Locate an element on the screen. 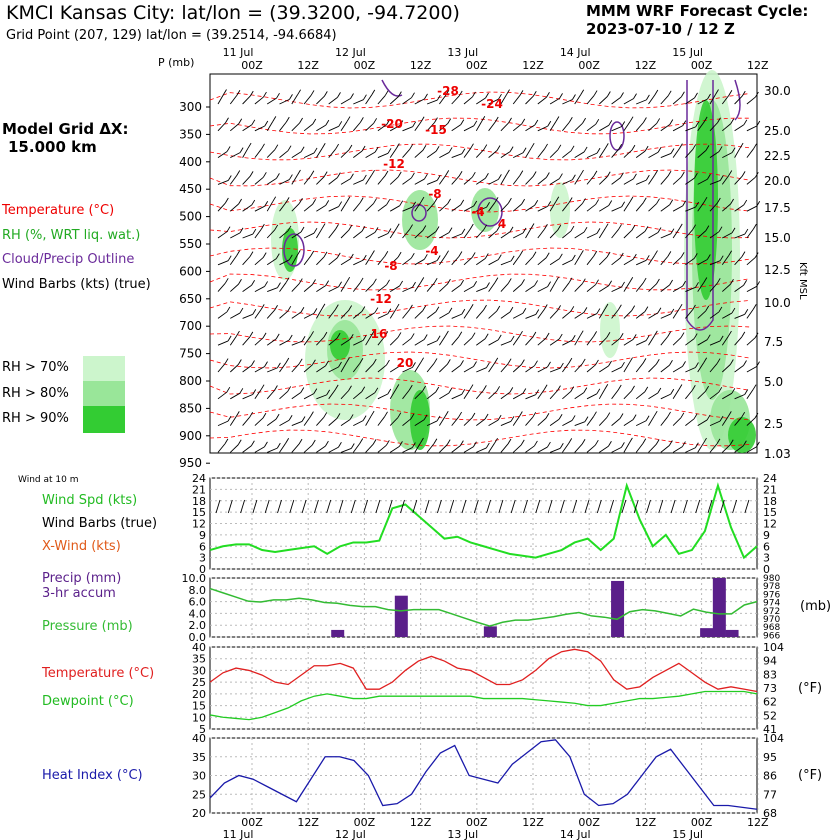 The width and height of the screenshot is (840, 840). height-tick-label: 2.5 is located at coordinates (773, 424).